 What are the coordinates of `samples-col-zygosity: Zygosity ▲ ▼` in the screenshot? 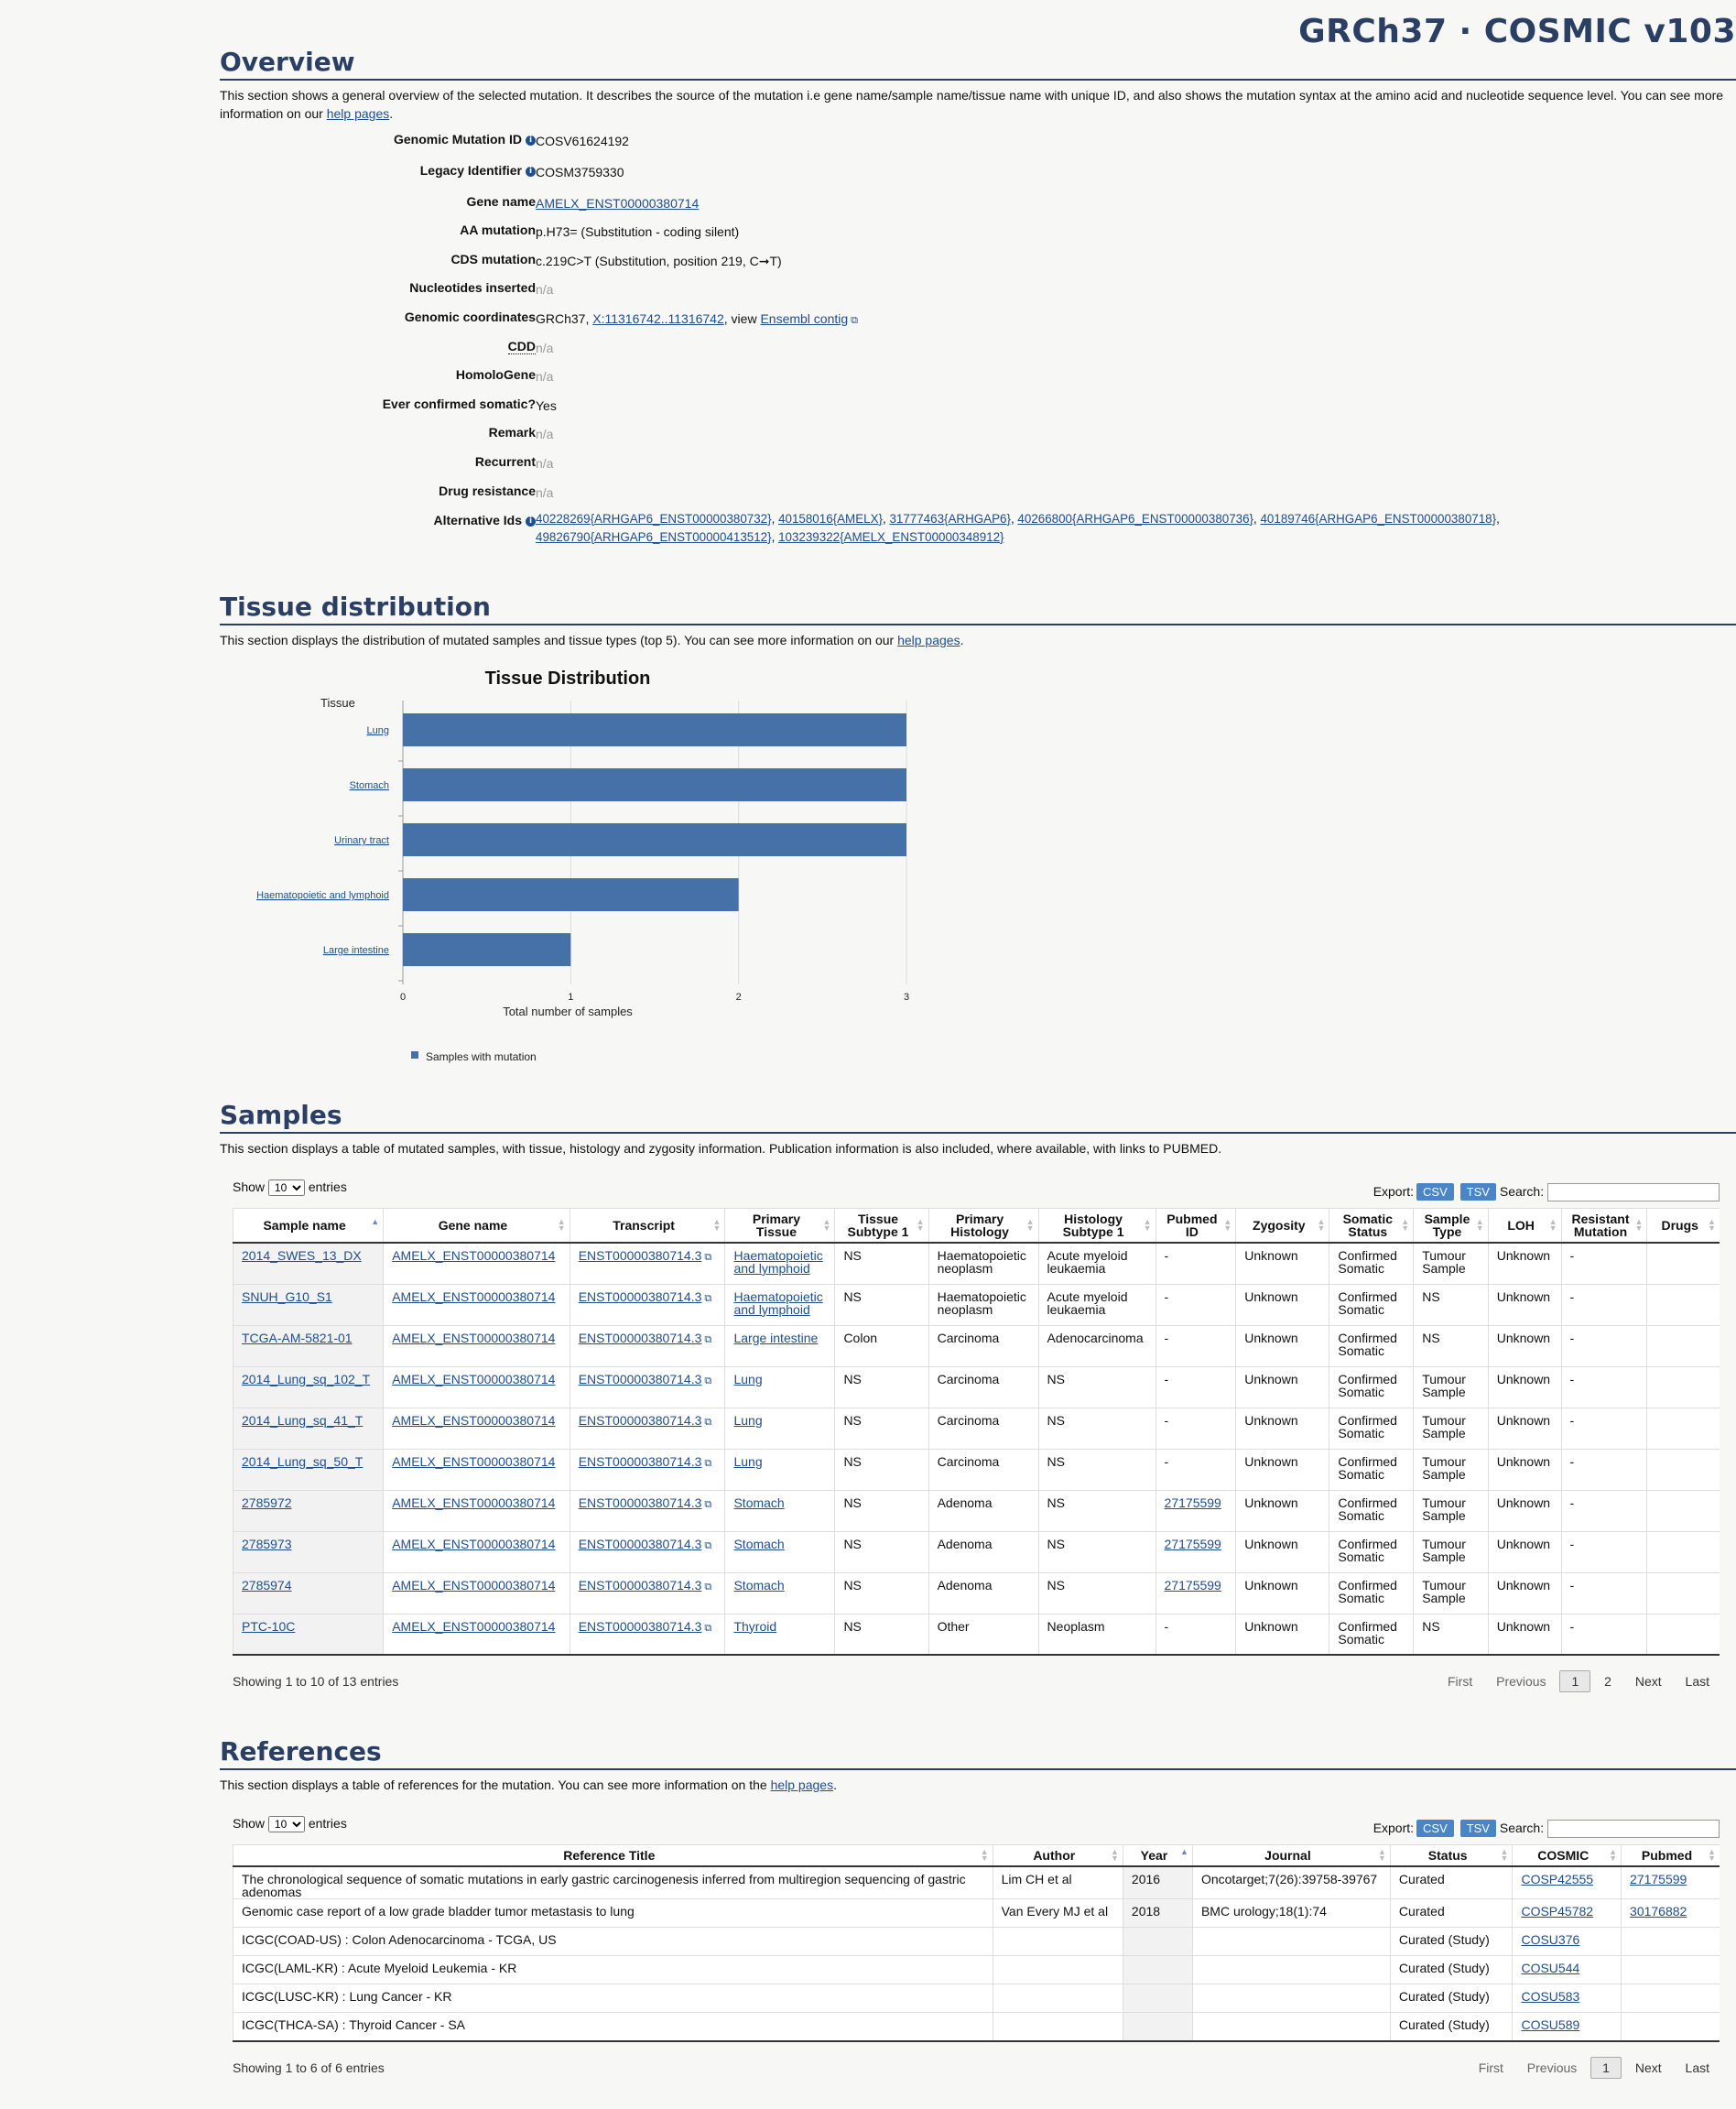 It's located at (1282, 1226).